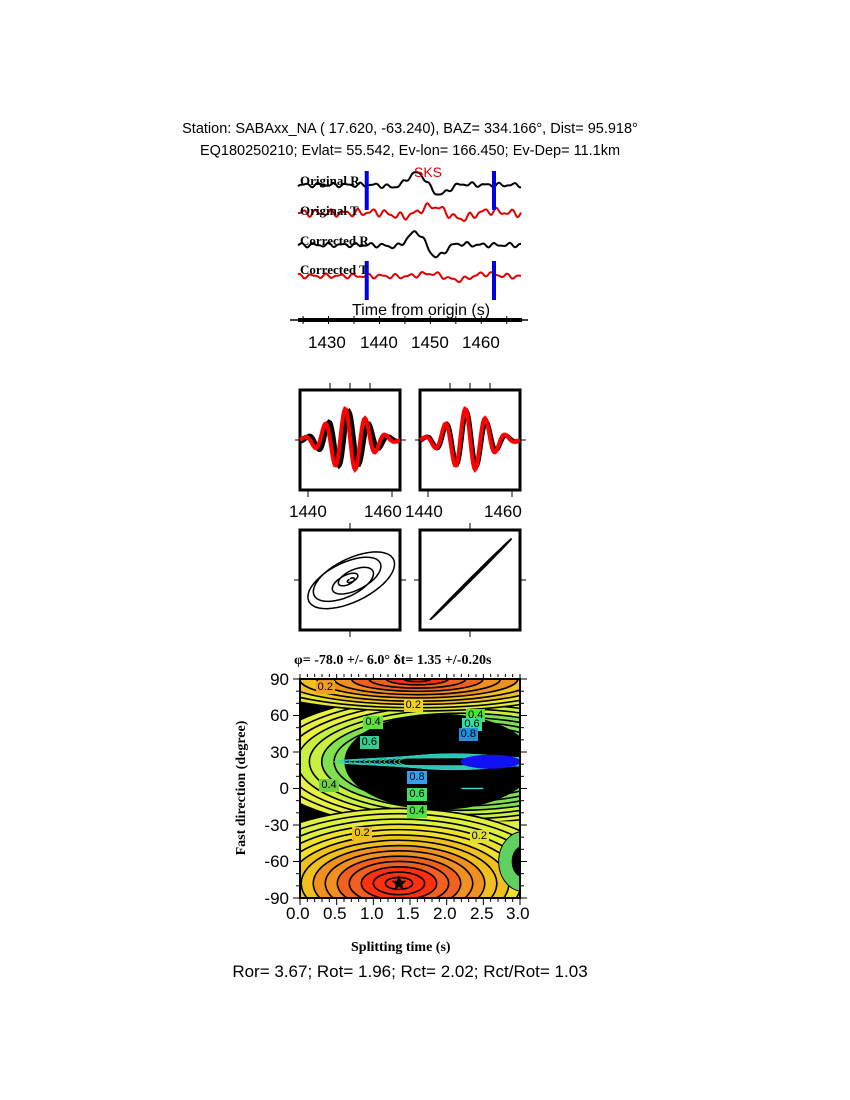 Image resolution: width=850 pixels, height=1100 pixels. What do you see at coordinates (329, 210) in the screenshot?
I see `trace-label-original-t: Original T` at bounding box center [329, 210].